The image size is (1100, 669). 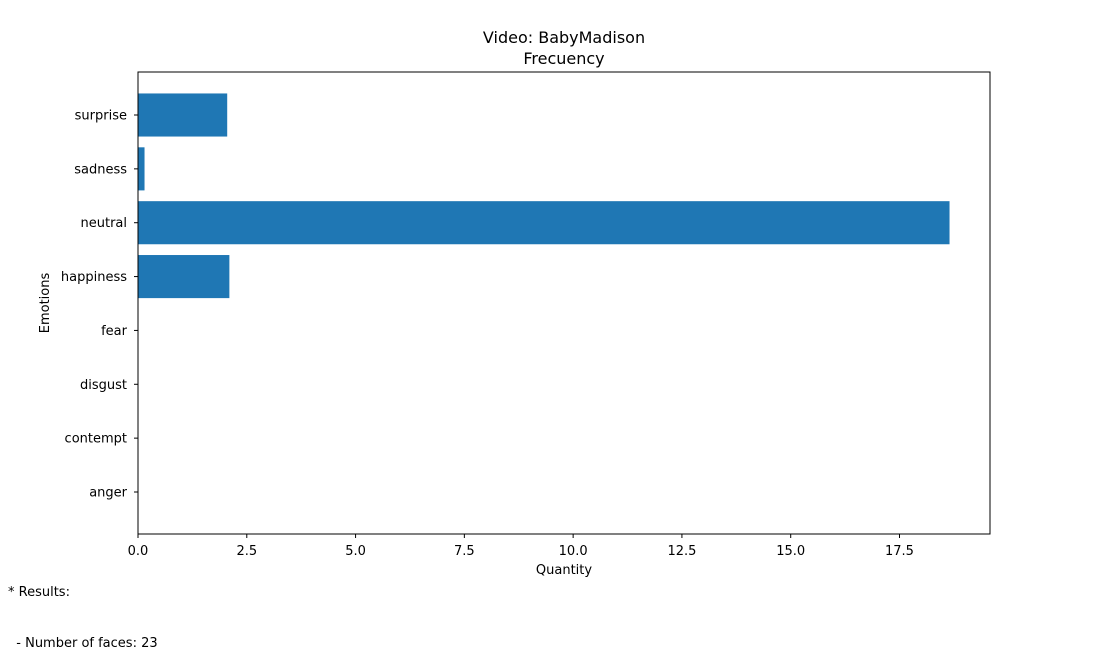 I want to click on x-tick-label: 12.5, so click(x=681, y=551).